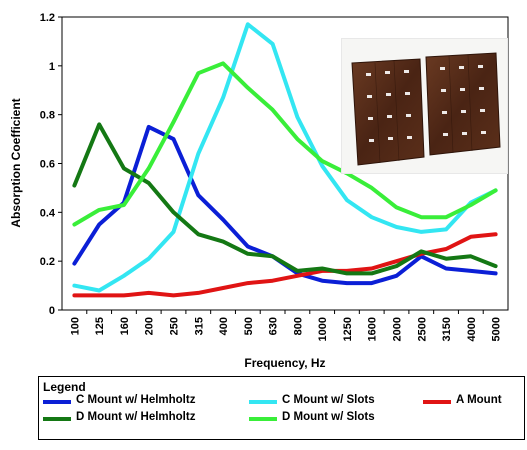 This screenshot has width=527, height=450. I want to click on x-tick-label: 160, so click(125, 326).